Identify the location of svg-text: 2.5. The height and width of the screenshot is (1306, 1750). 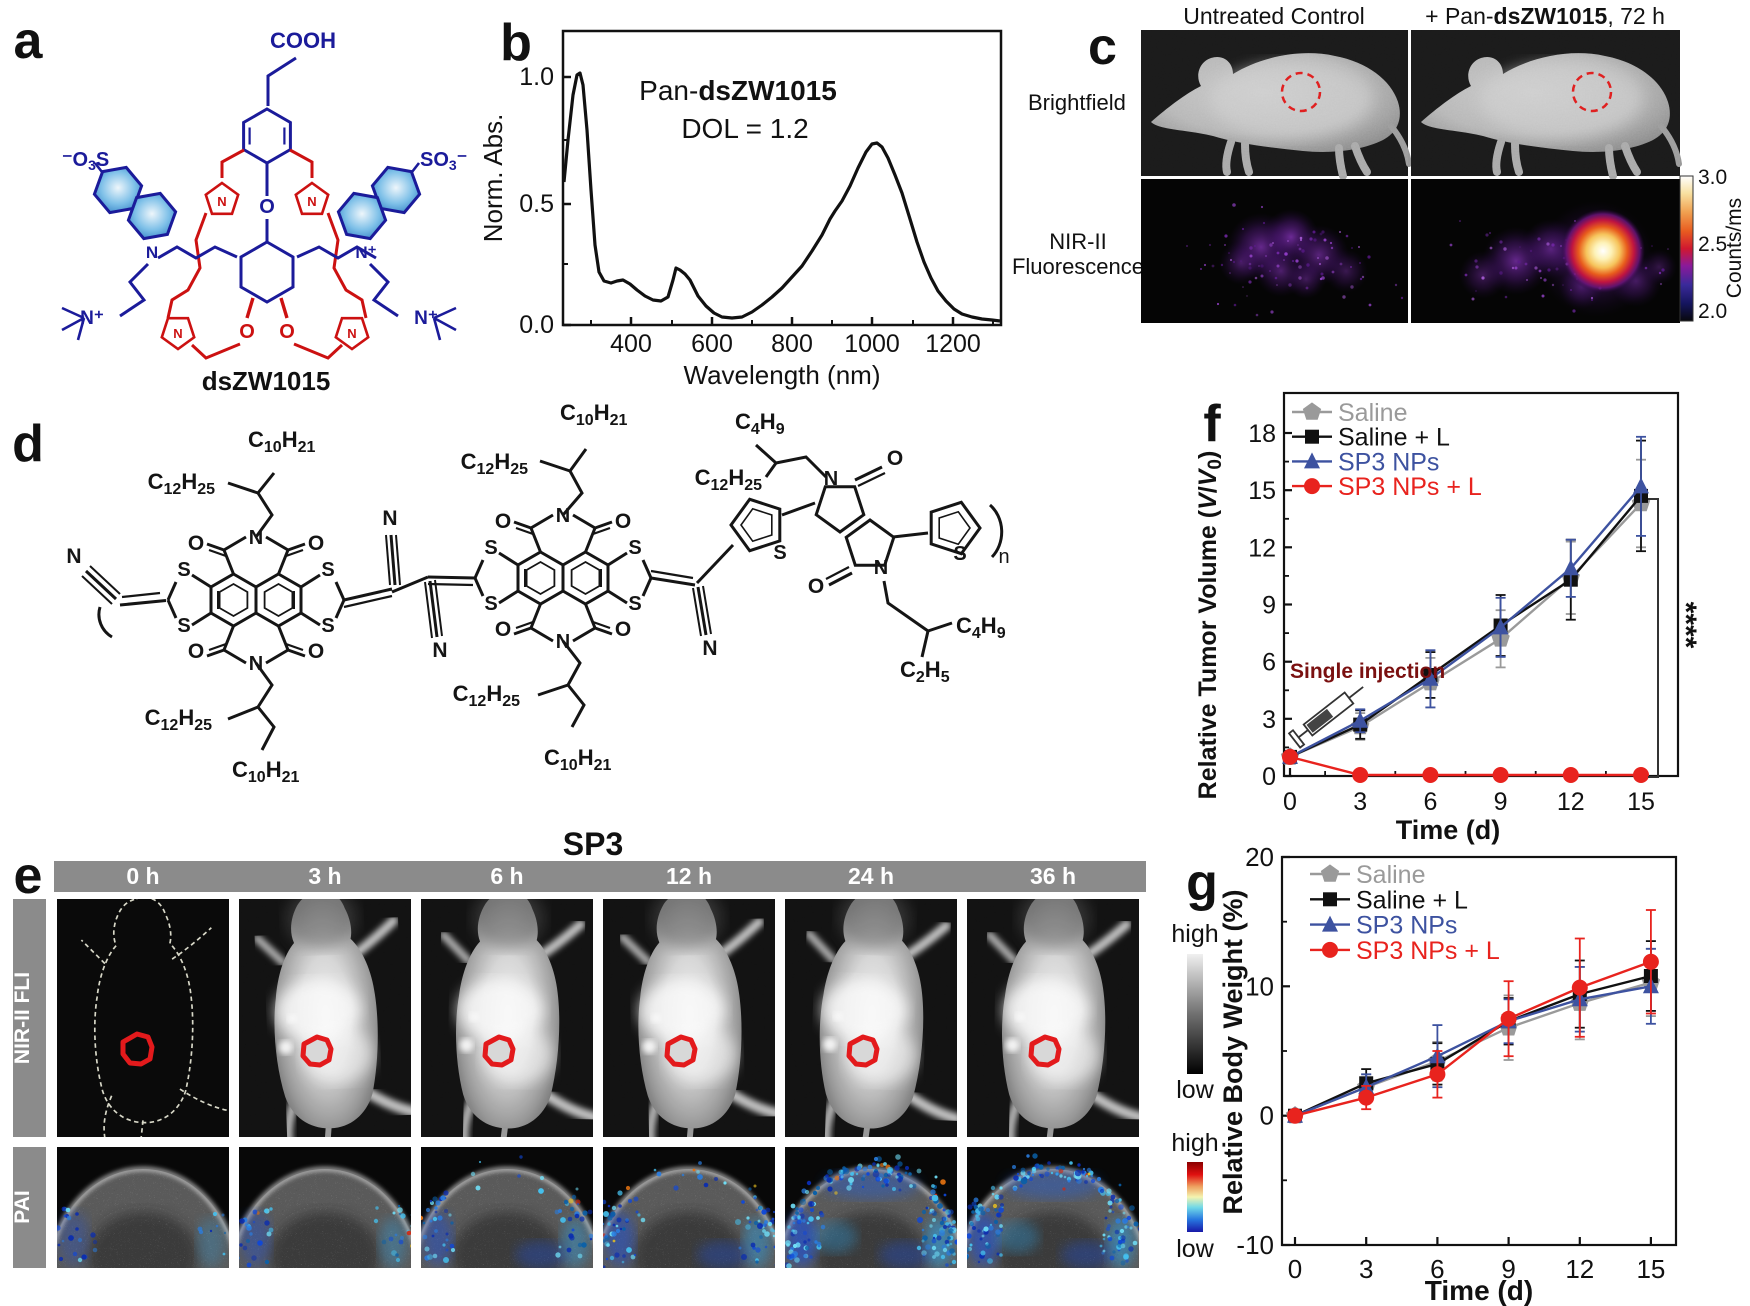
(1712, 244).